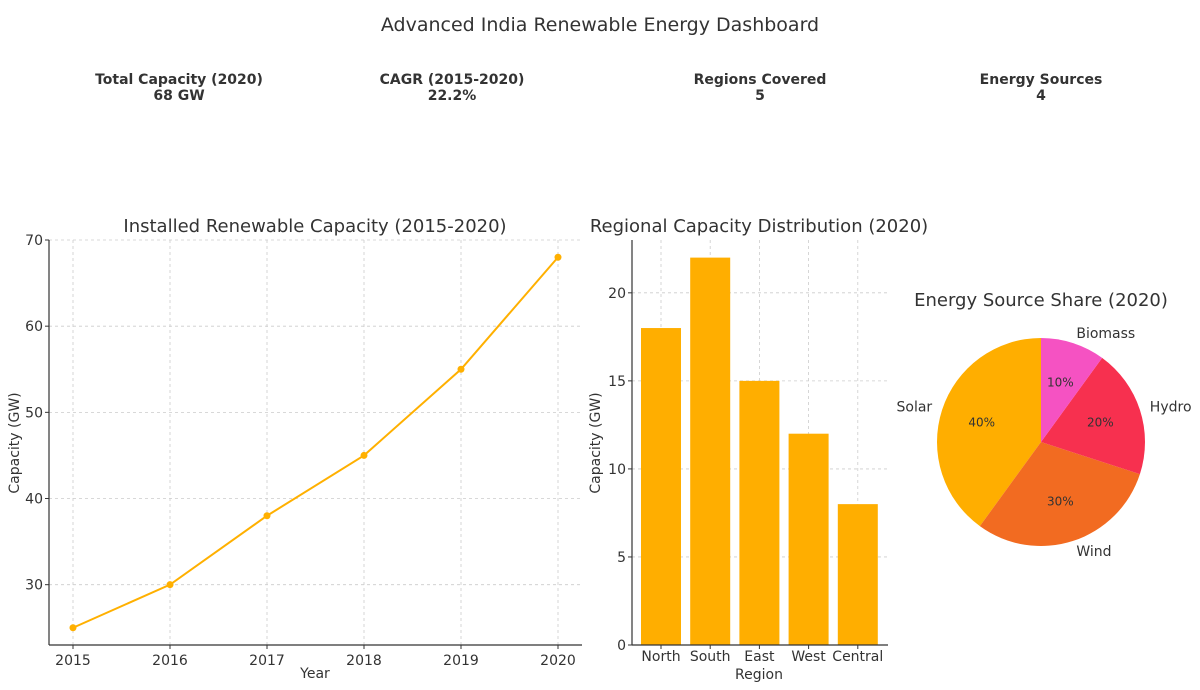 This screenshot has height=690, width=1200. I want to click on pie-pct-label: 40%, so click(981, 423).